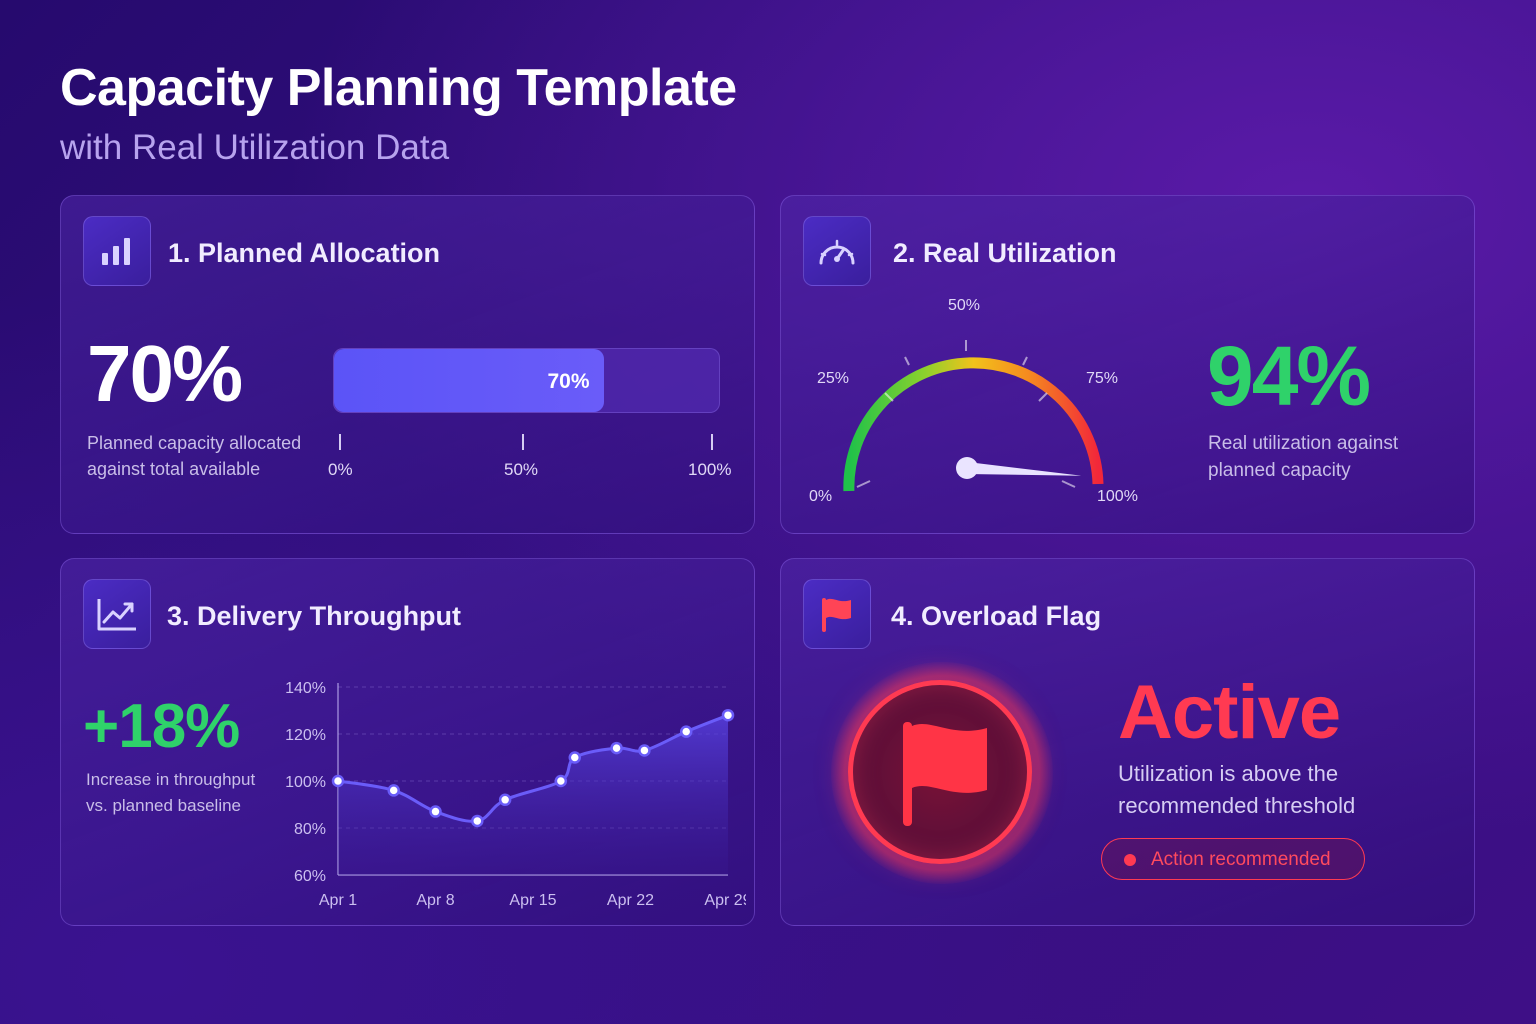 The image size is (1536, 1024). What do you see at coordinates (255, 147) in the screenshot?
I see `page-subtitle: with Real Utilization Data` at bounding box center [255, 147].